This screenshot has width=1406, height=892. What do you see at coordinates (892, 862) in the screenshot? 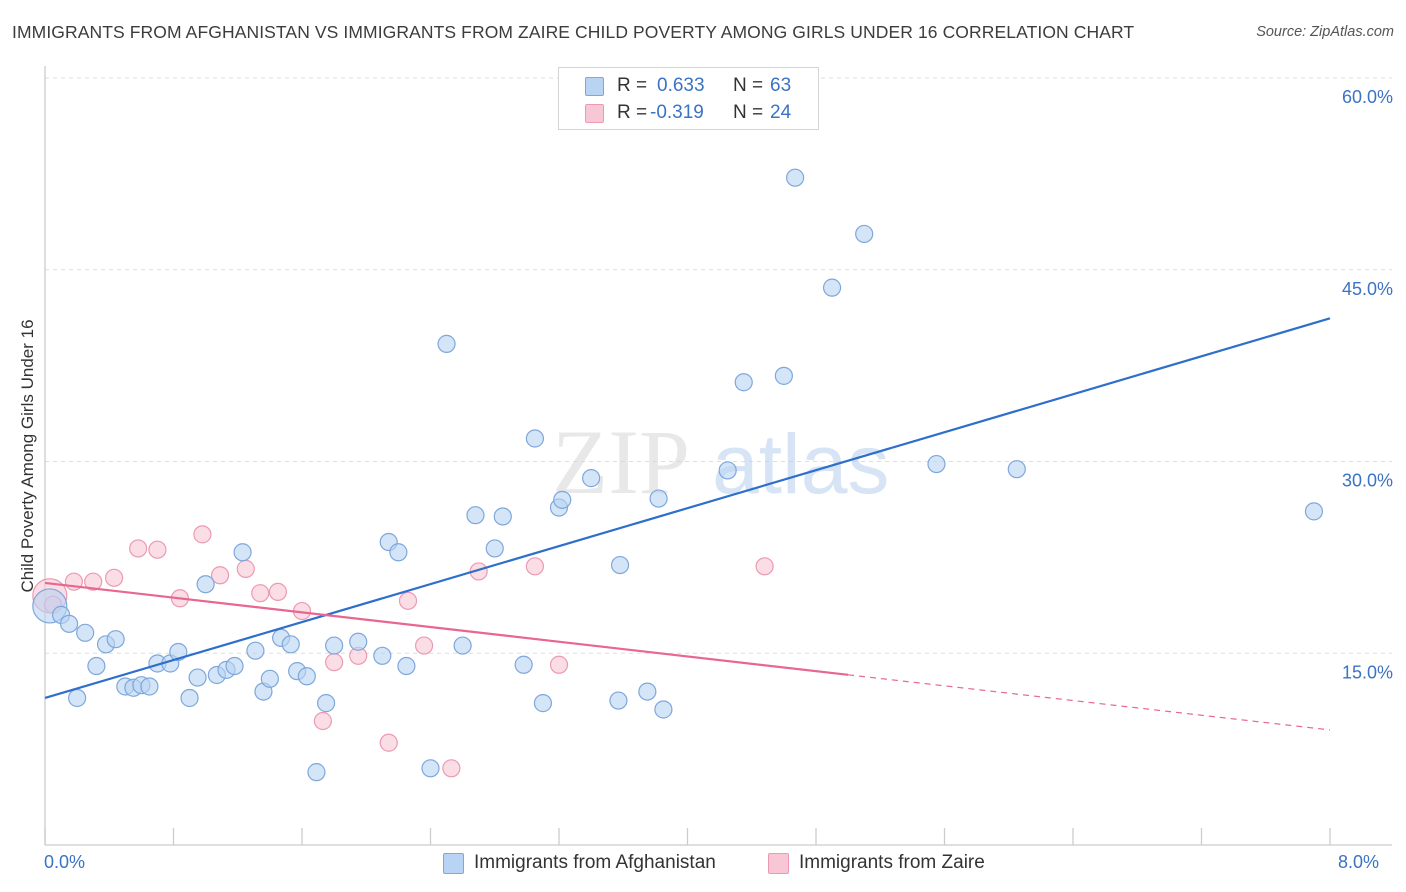
I see `bottom-legend-label: Immigrants from Zaire` at bounding box center [892, 862].